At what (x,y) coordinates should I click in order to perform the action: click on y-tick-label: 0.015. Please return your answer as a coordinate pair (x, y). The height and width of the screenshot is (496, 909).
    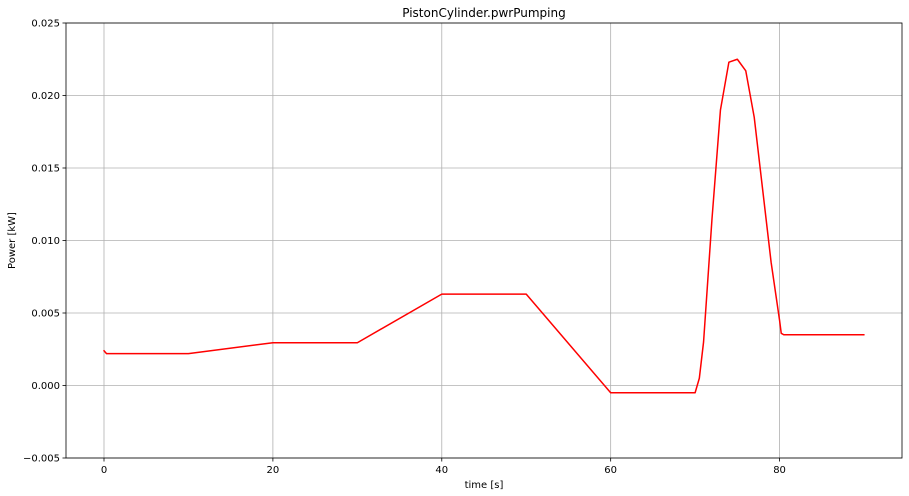
    Looking at the image, I should click on (45, 169).